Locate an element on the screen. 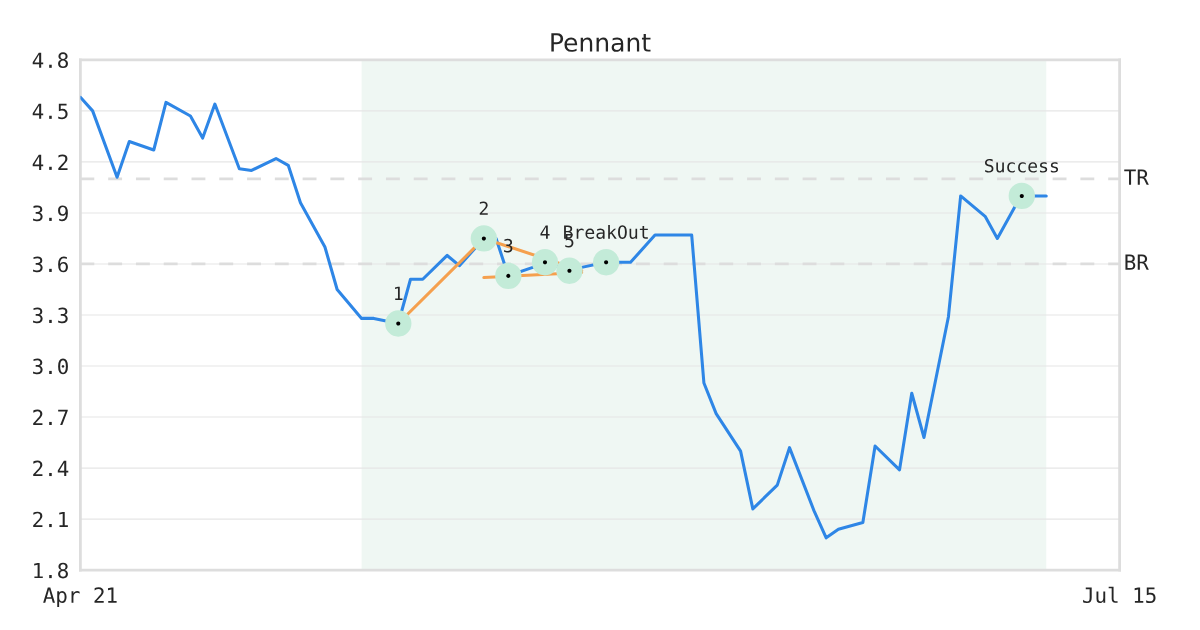  y-tick-label: 4.2 is located at coordinates (50, 162).